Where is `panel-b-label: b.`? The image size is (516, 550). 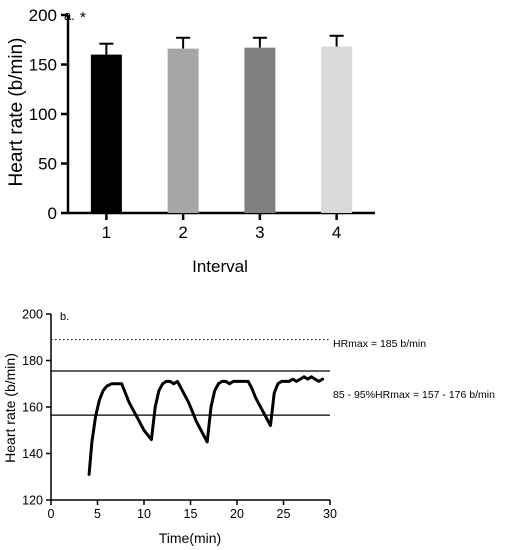 panel-b-label: b. is located at coordinates (64, 317).